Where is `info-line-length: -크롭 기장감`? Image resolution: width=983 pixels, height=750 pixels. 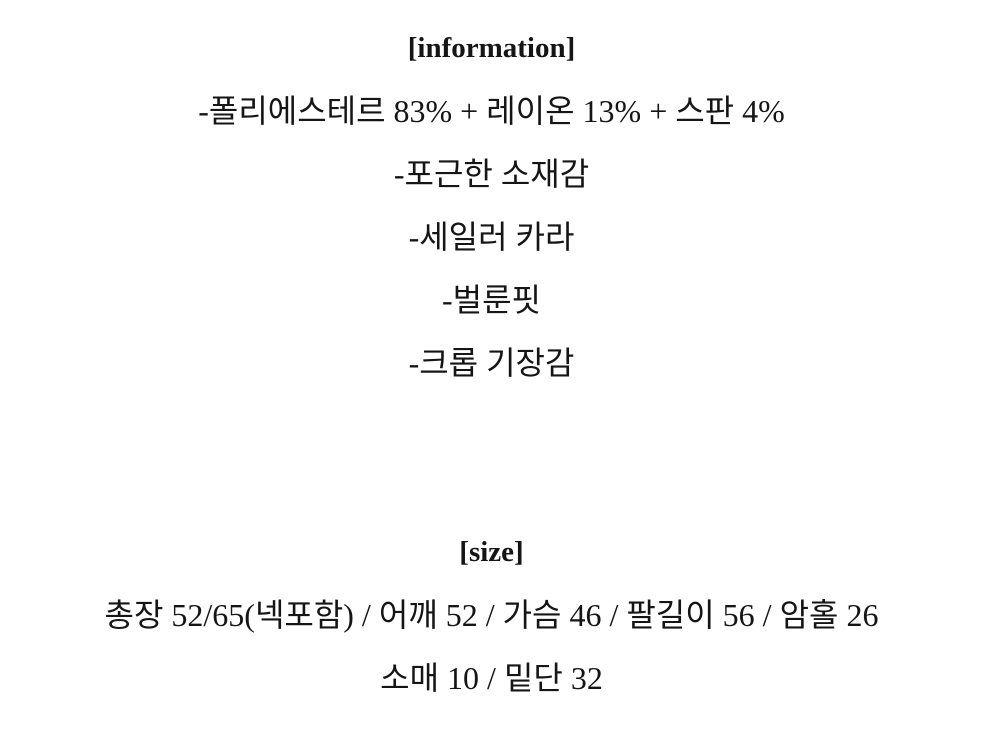
info-line-length: -크롭 기장감 is located at coordinates (491, 363).